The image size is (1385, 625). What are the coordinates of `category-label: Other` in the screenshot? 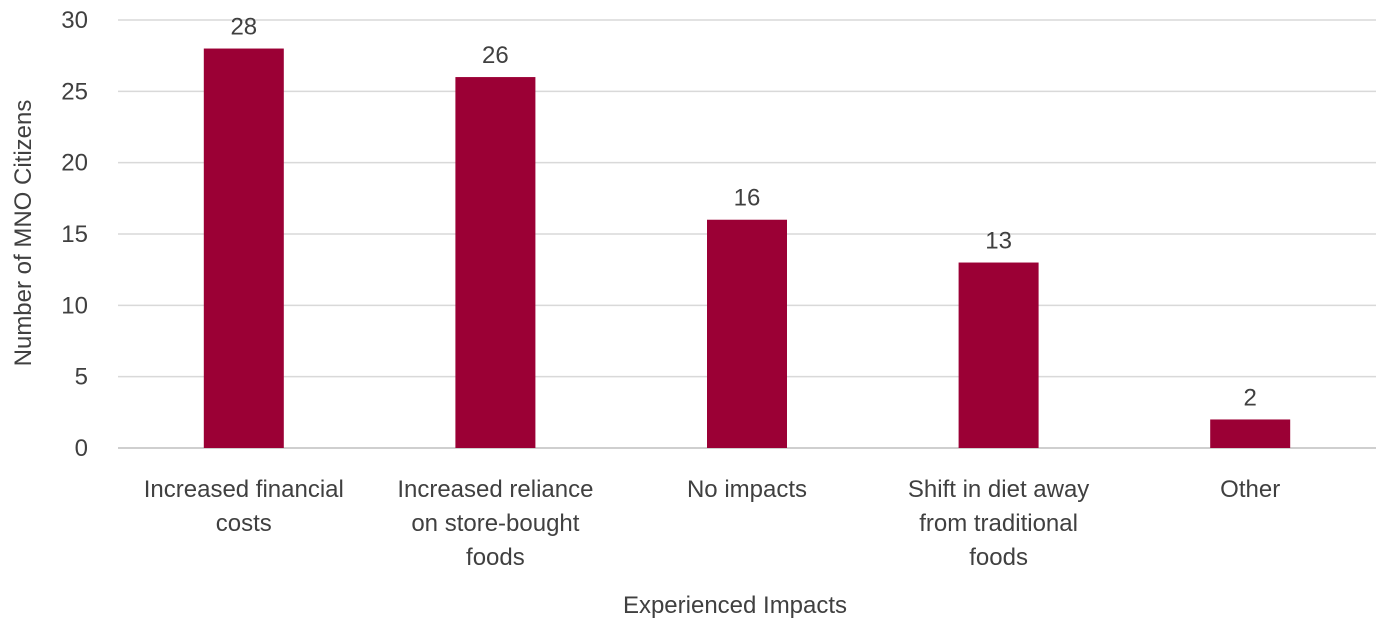 It's located at (1250, 489).